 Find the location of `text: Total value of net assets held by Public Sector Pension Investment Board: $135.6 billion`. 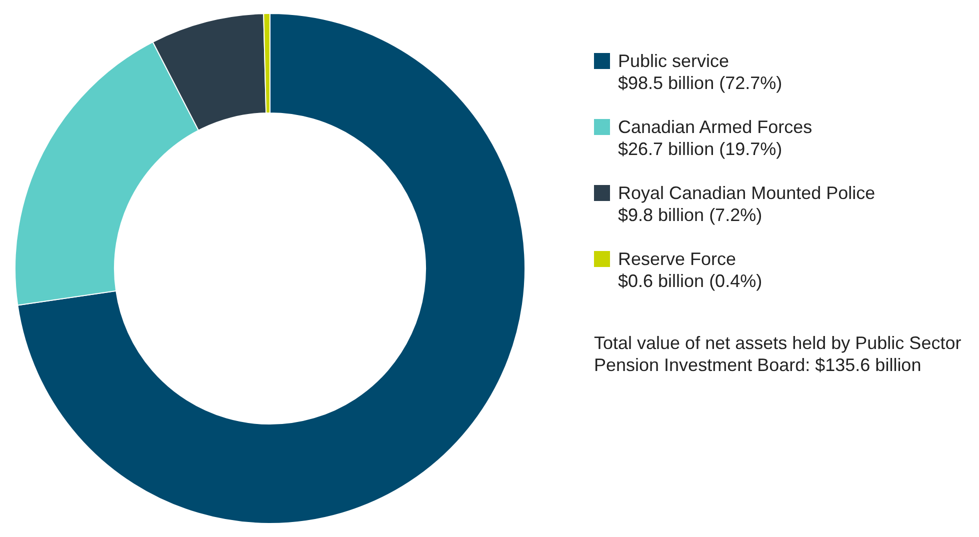

text: Total value of net assets held by Public Sector Pension Investment Board: $135.6 billion is located at coordinates (778, 354).